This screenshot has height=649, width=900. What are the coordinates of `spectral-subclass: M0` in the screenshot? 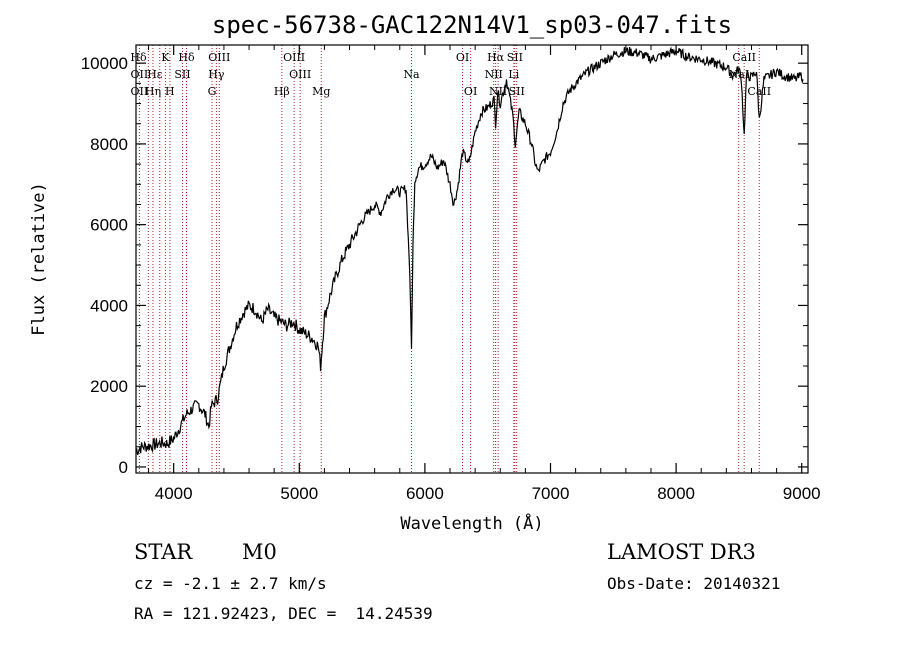 It's located at (259, 552).